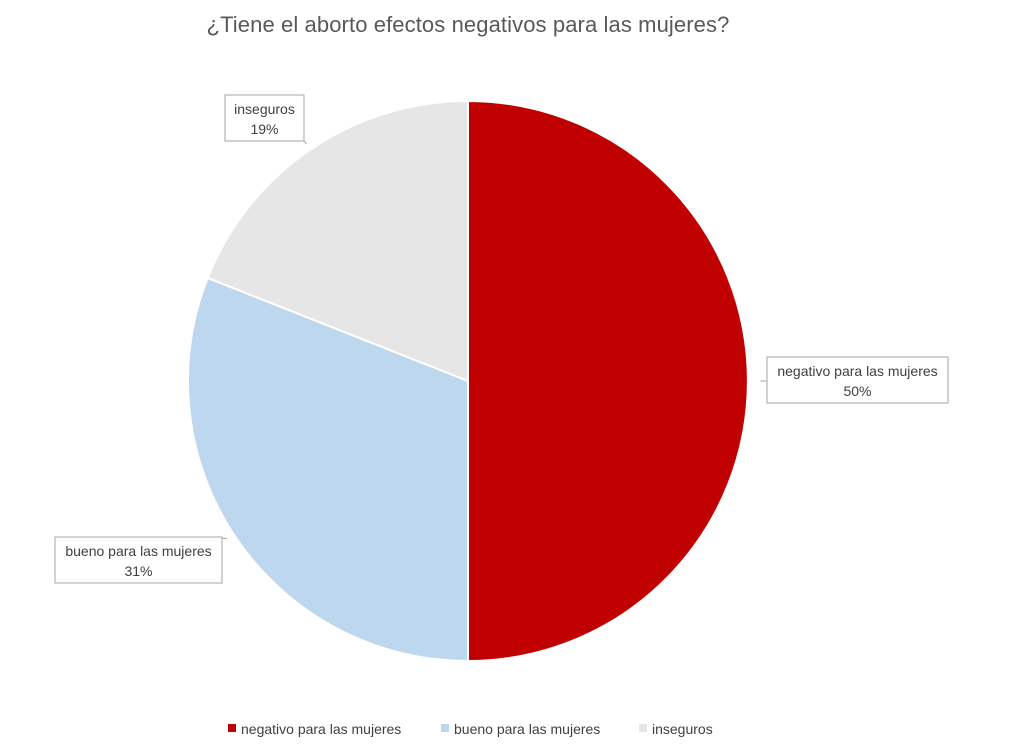 The width and height of the screenshot is (1024, 746). What do you see at coordinates (857, 371) in the screenshot?
I see `data-label-category: negativo para las mujeres` at bounding box center [857, 371].